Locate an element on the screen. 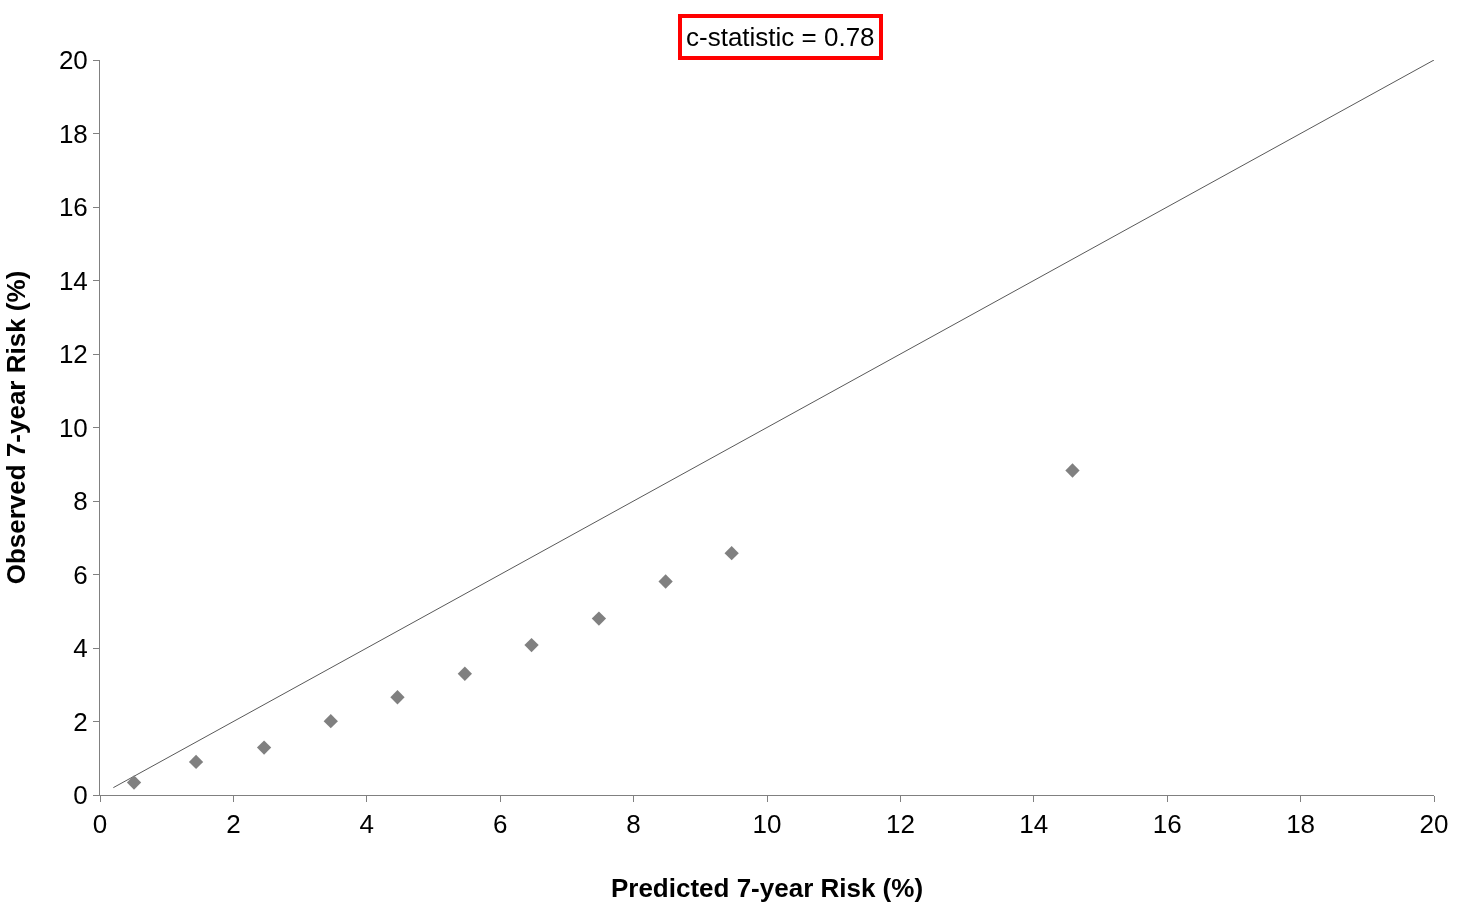  y-tick-label: 12 is located at coordinates (73, 354).